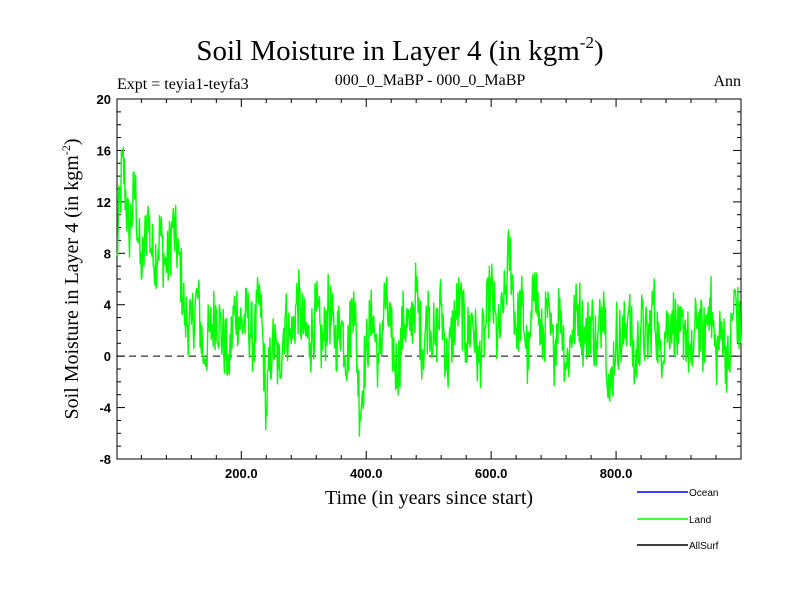 This screenshot has height=600, width=800. I want to click on y-tick-label: 16, so click(104, 150).